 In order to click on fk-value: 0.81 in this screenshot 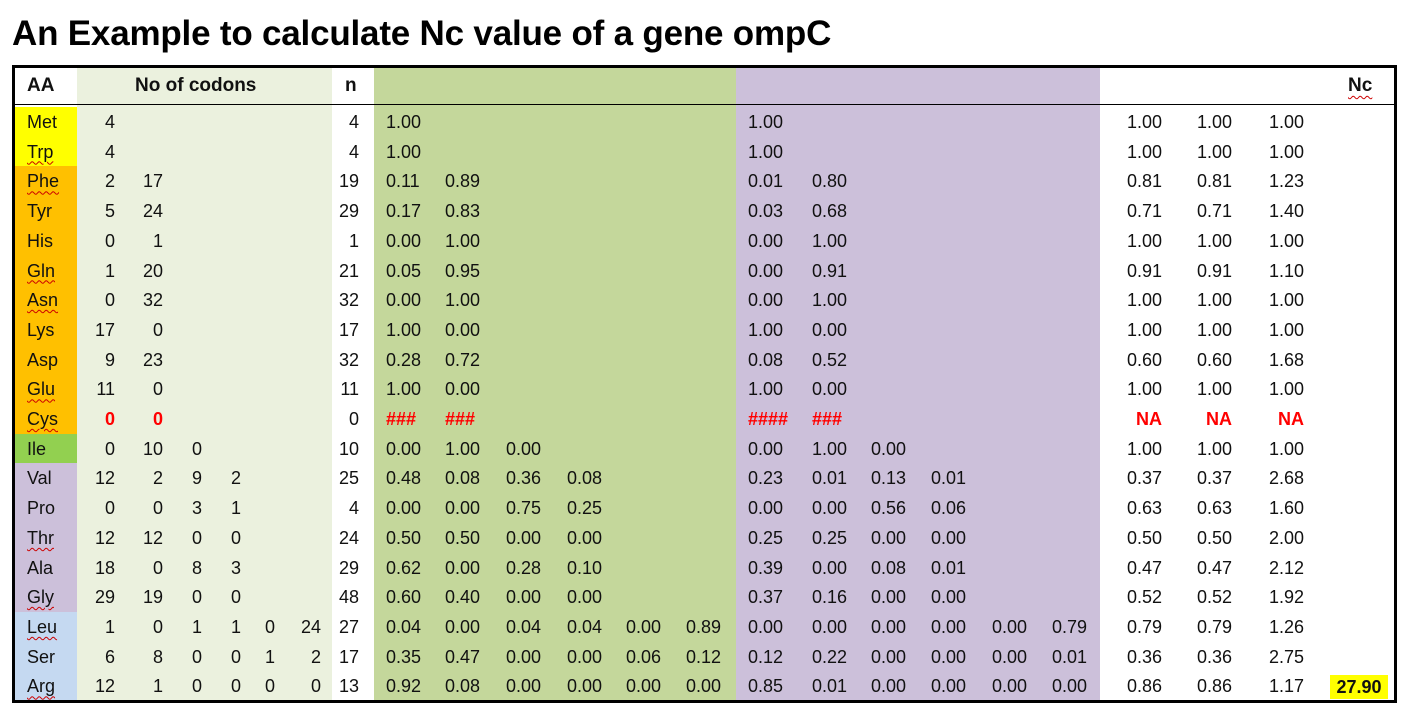, I will do `click(1214, 181)`.